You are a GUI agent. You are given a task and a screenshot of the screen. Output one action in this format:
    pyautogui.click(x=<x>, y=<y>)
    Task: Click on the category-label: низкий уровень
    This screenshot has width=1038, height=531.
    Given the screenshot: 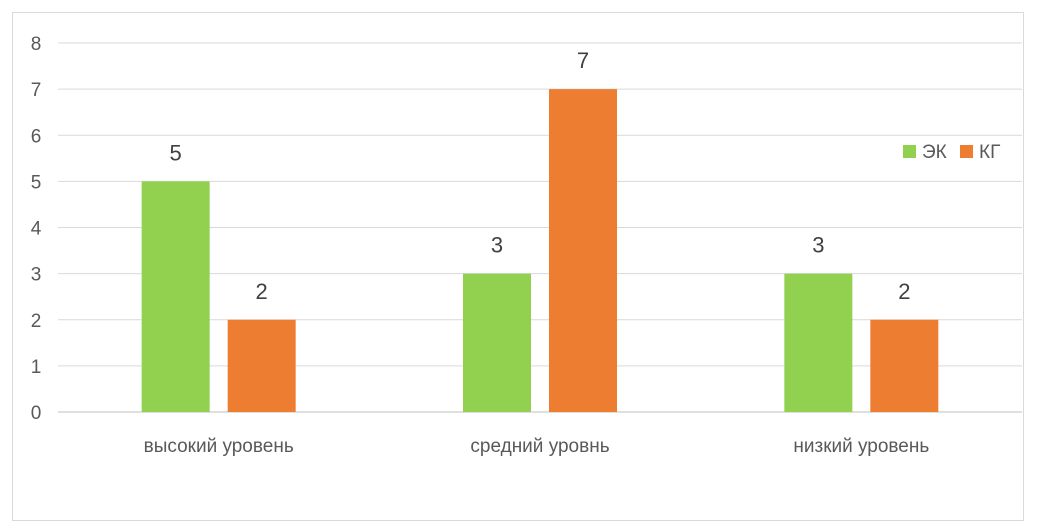 What is the action you would take?
    pyautogui.click(x=861, y=446)
    